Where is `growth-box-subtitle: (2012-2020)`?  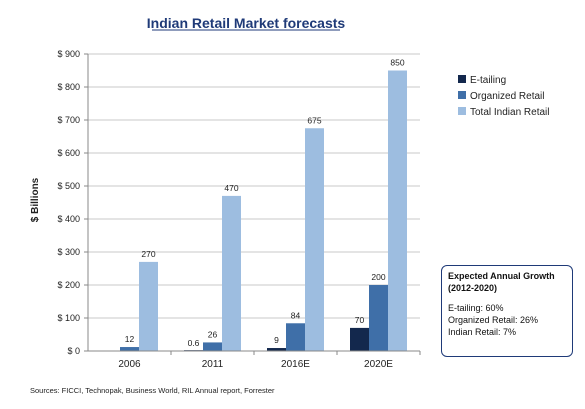 growth-box-subtitle: (2012-2020) is located at coordinates (473, 288).